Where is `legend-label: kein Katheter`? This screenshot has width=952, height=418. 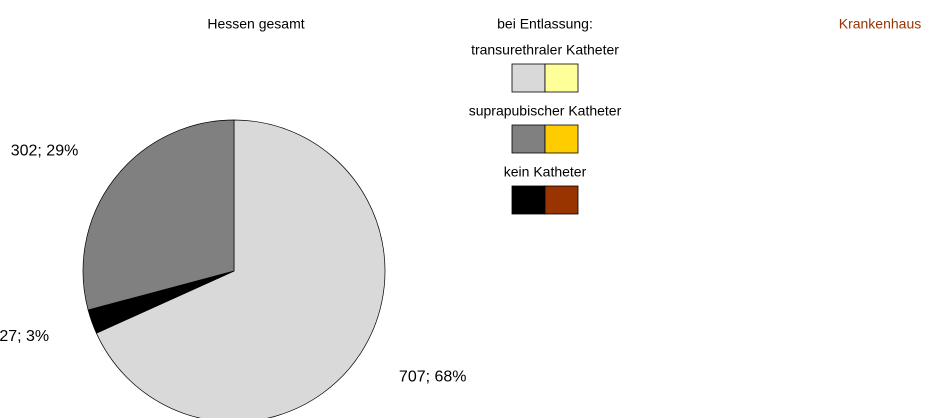
legend-label: kein Katheter is located at coordinates (545, 172).